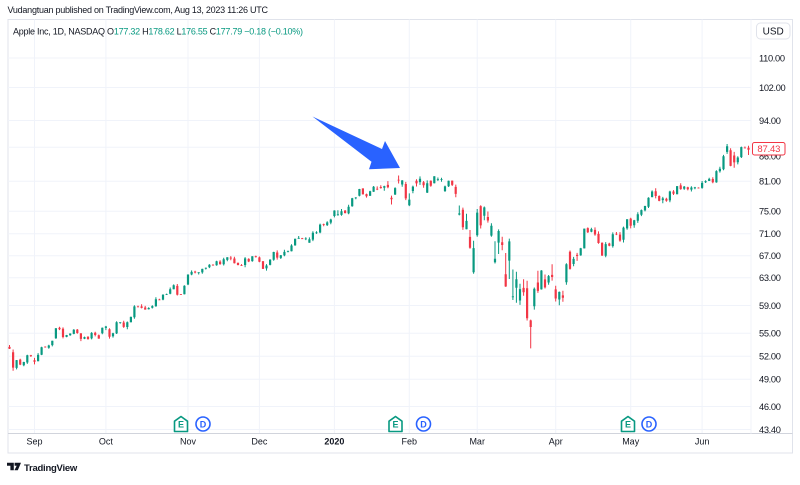  What do you see at coordinates (770, 407) in the screenshot?
I see `svg-text: 46.00` at bounding box center [770, 407].